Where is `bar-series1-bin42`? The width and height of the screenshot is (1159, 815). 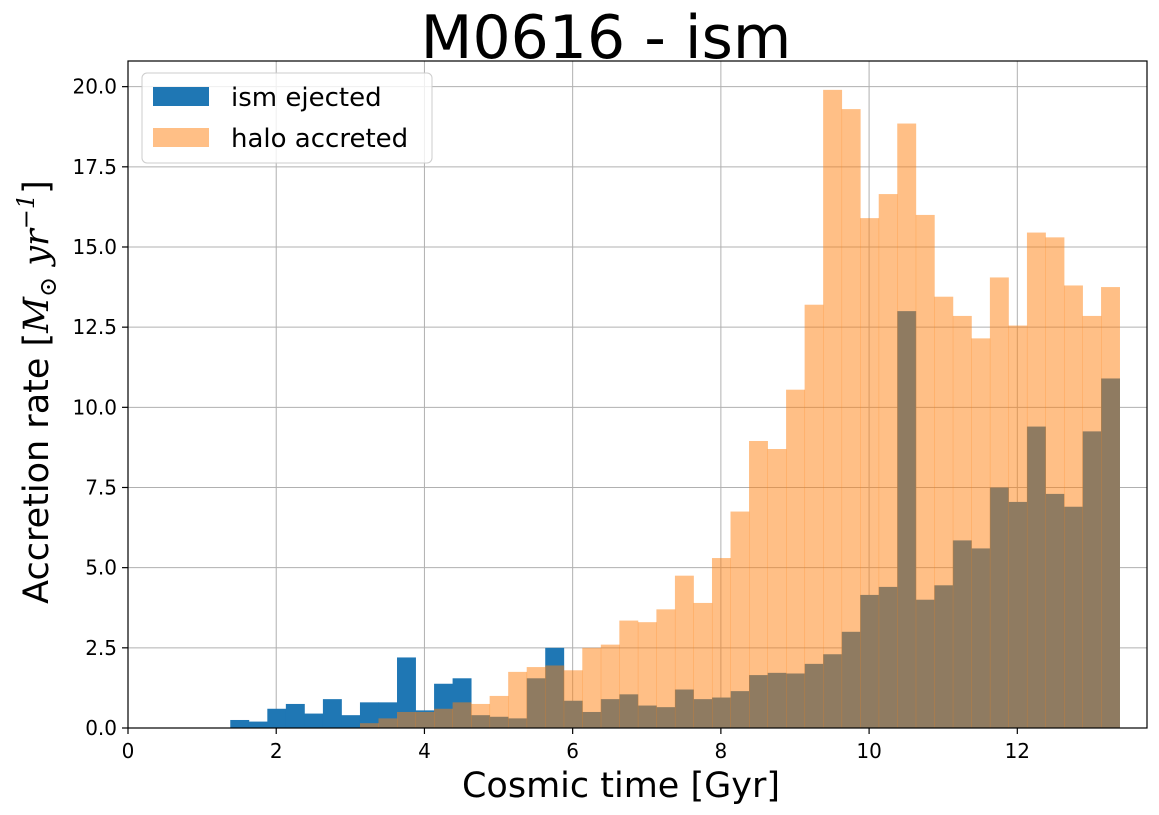
bar-series1-bin42 is located at coordinates (1018, 526).